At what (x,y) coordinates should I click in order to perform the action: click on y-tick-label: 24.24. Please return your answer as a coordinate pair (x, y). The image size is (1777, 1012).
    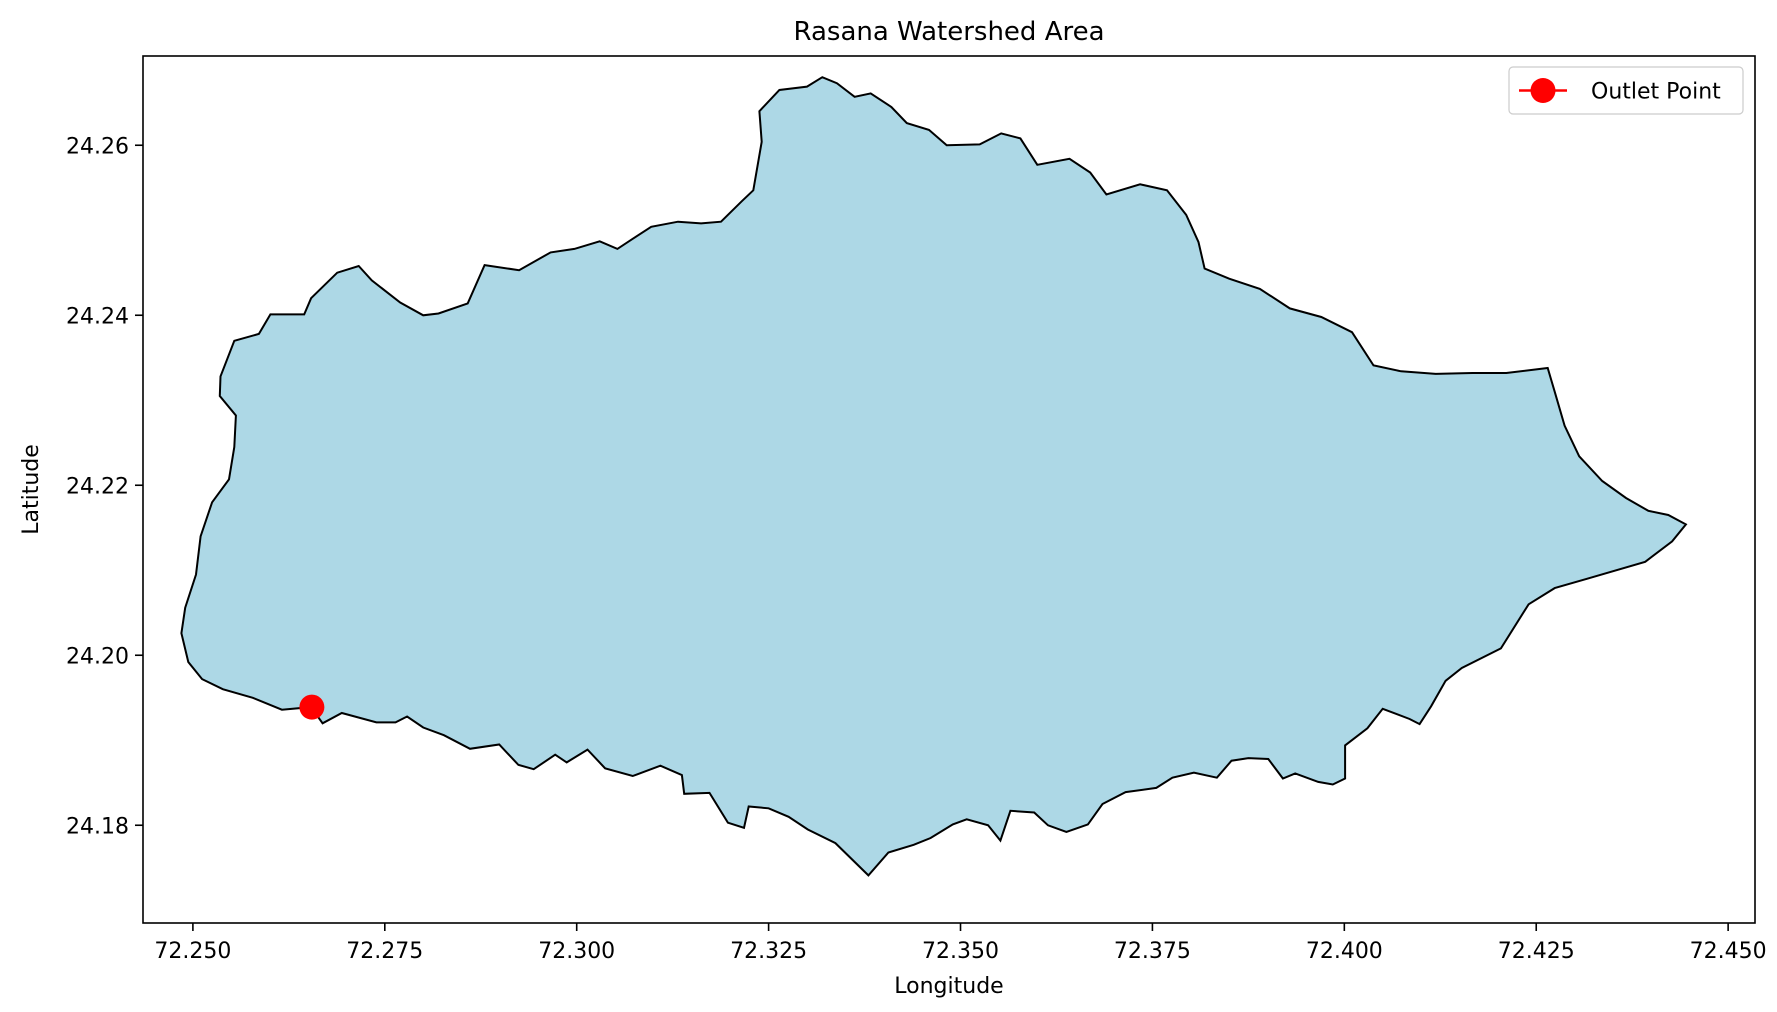
    Looking at the image, I should click on (97, 316).